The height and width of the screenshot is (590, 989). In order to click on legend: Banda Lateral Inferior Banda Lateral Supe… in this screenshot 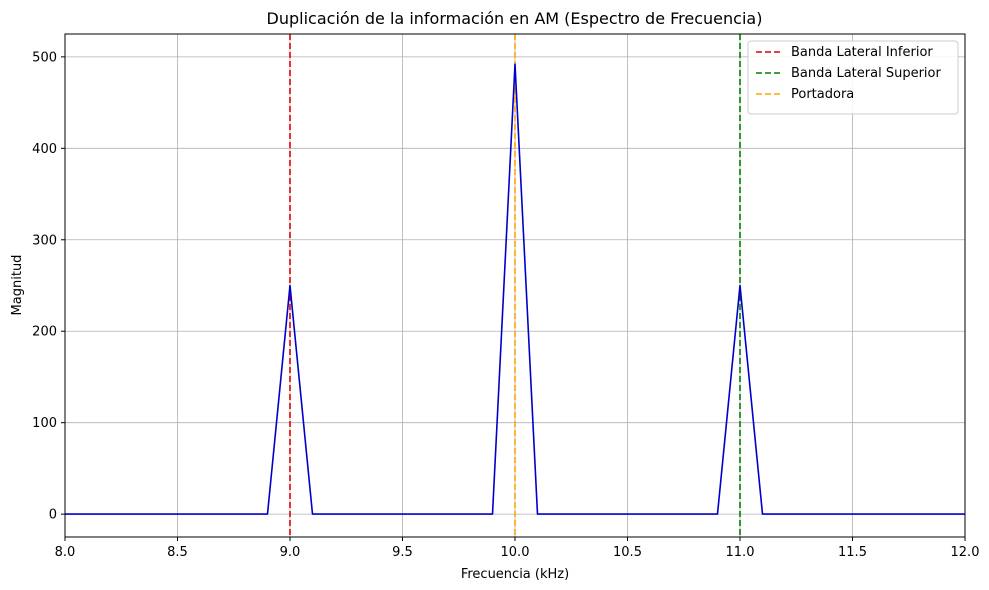, I will do `click(853, 77)`.